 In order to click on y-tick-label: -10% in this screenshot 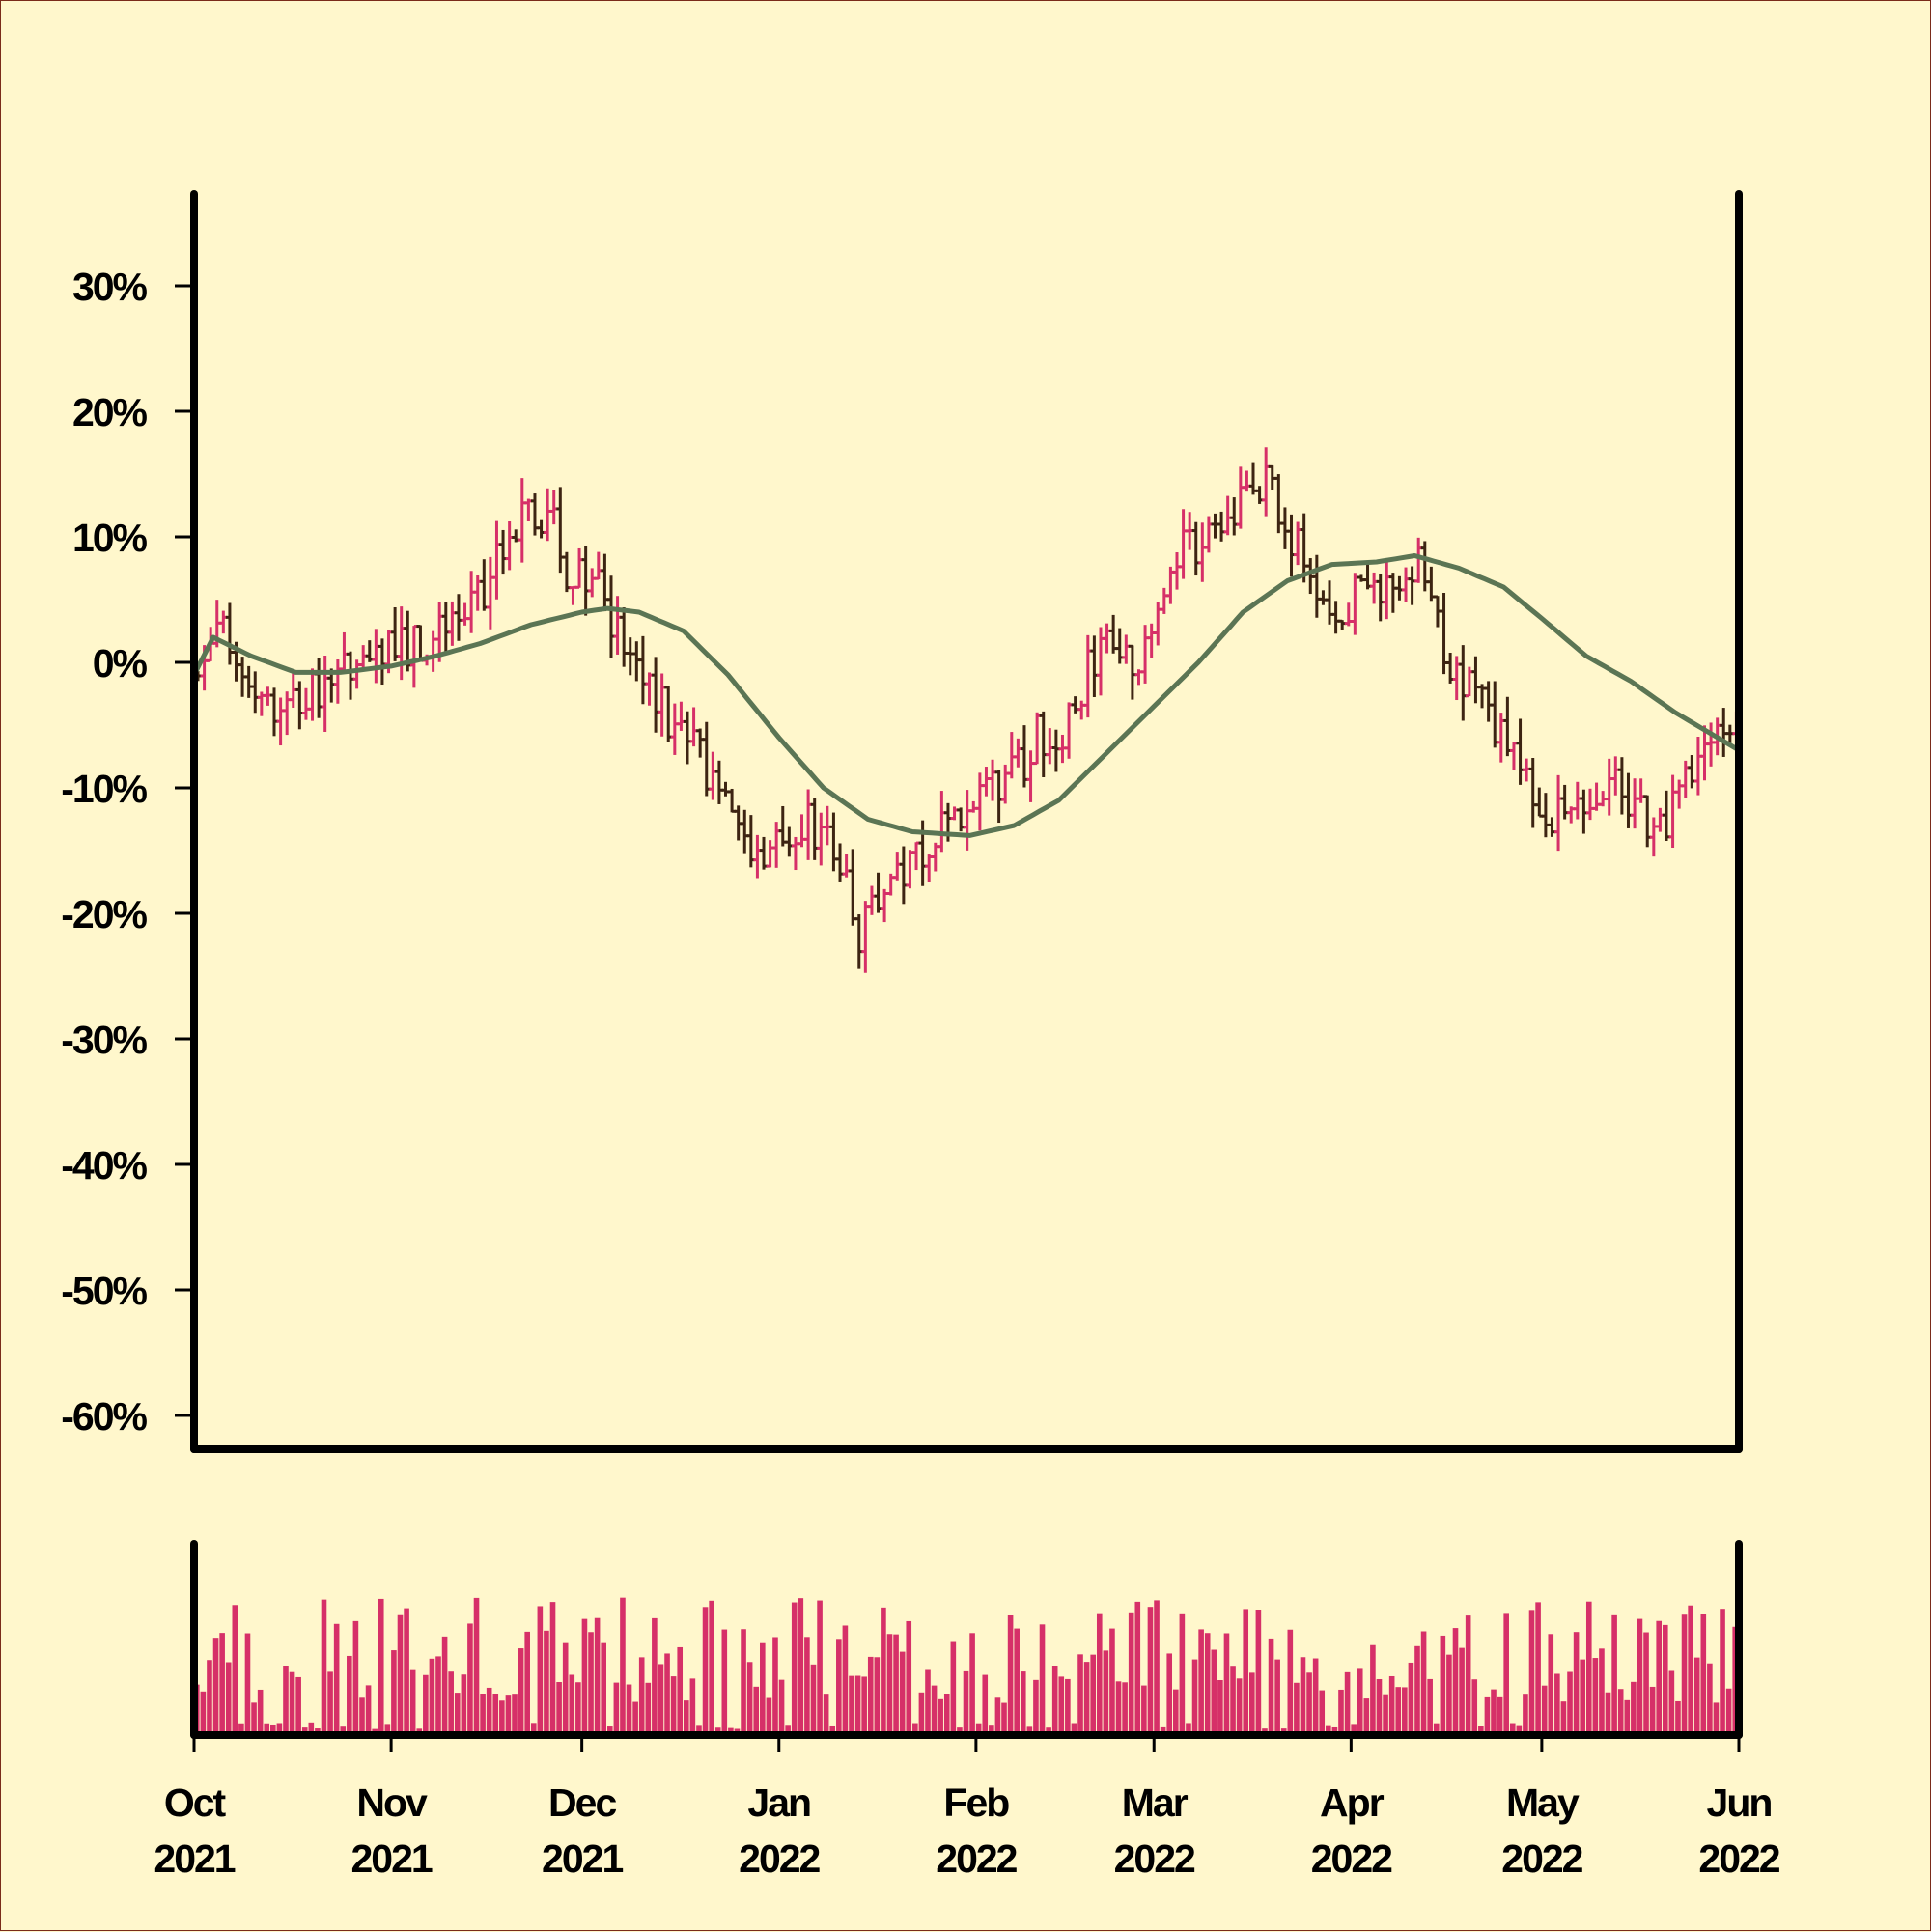, I will do `click(104, 789)`.